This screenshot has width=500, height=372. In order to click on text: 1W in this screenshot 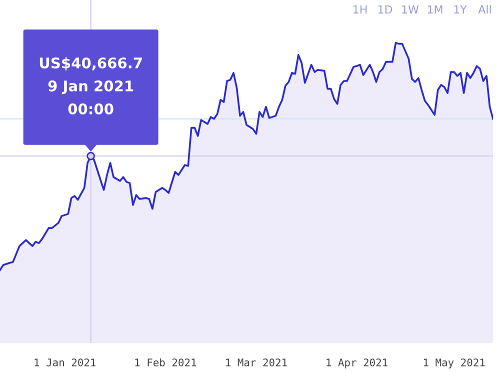, I will do `click(410, 9)`.